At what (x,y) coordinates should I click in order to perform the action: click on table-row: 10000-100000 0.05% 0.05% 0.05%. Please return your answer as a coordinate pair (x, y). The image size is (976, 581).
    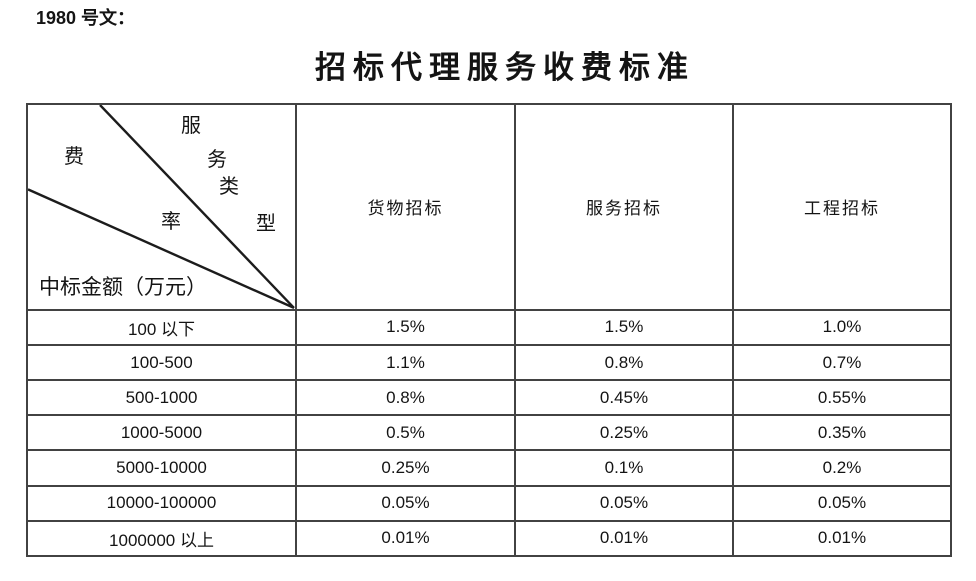
    Looking at the image, I should click on (489, 503).